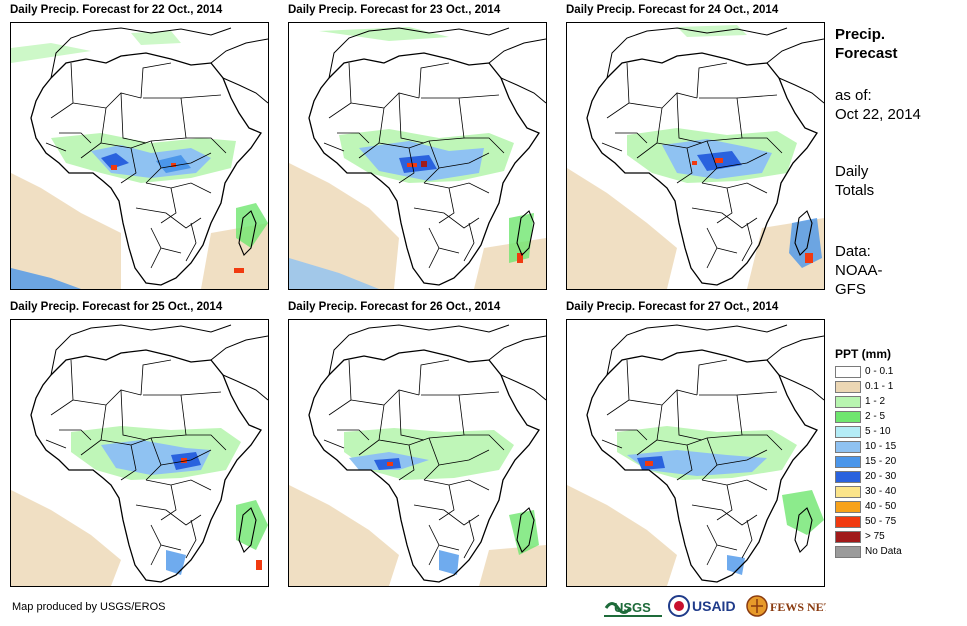 Image resolution: width=967 pixels, height=626 pixels. I want to click on data-line-2: NOAA-, so click(859, 270).